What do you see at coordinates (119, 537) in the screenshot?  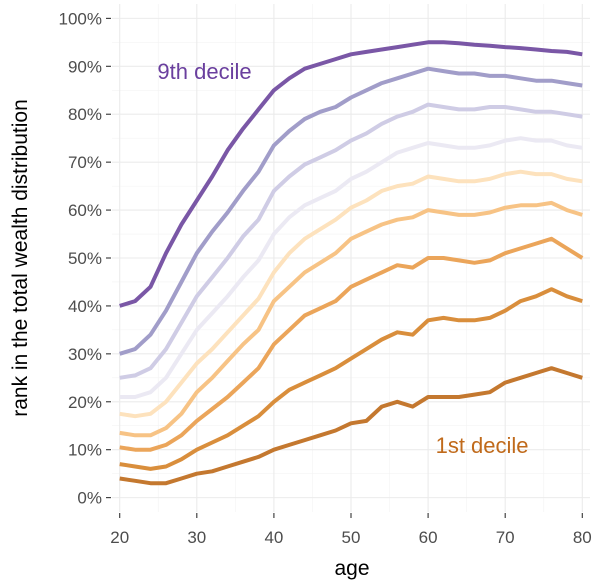 I see `x-tick-label: 20` at bounding box center [119, 537].